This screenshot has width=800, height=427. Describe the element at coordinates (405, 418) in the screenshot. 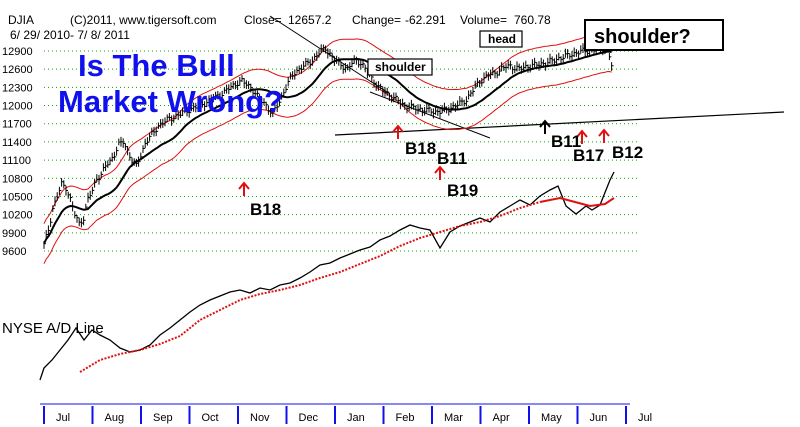

I see `x-tick-label: Feb` at that location.